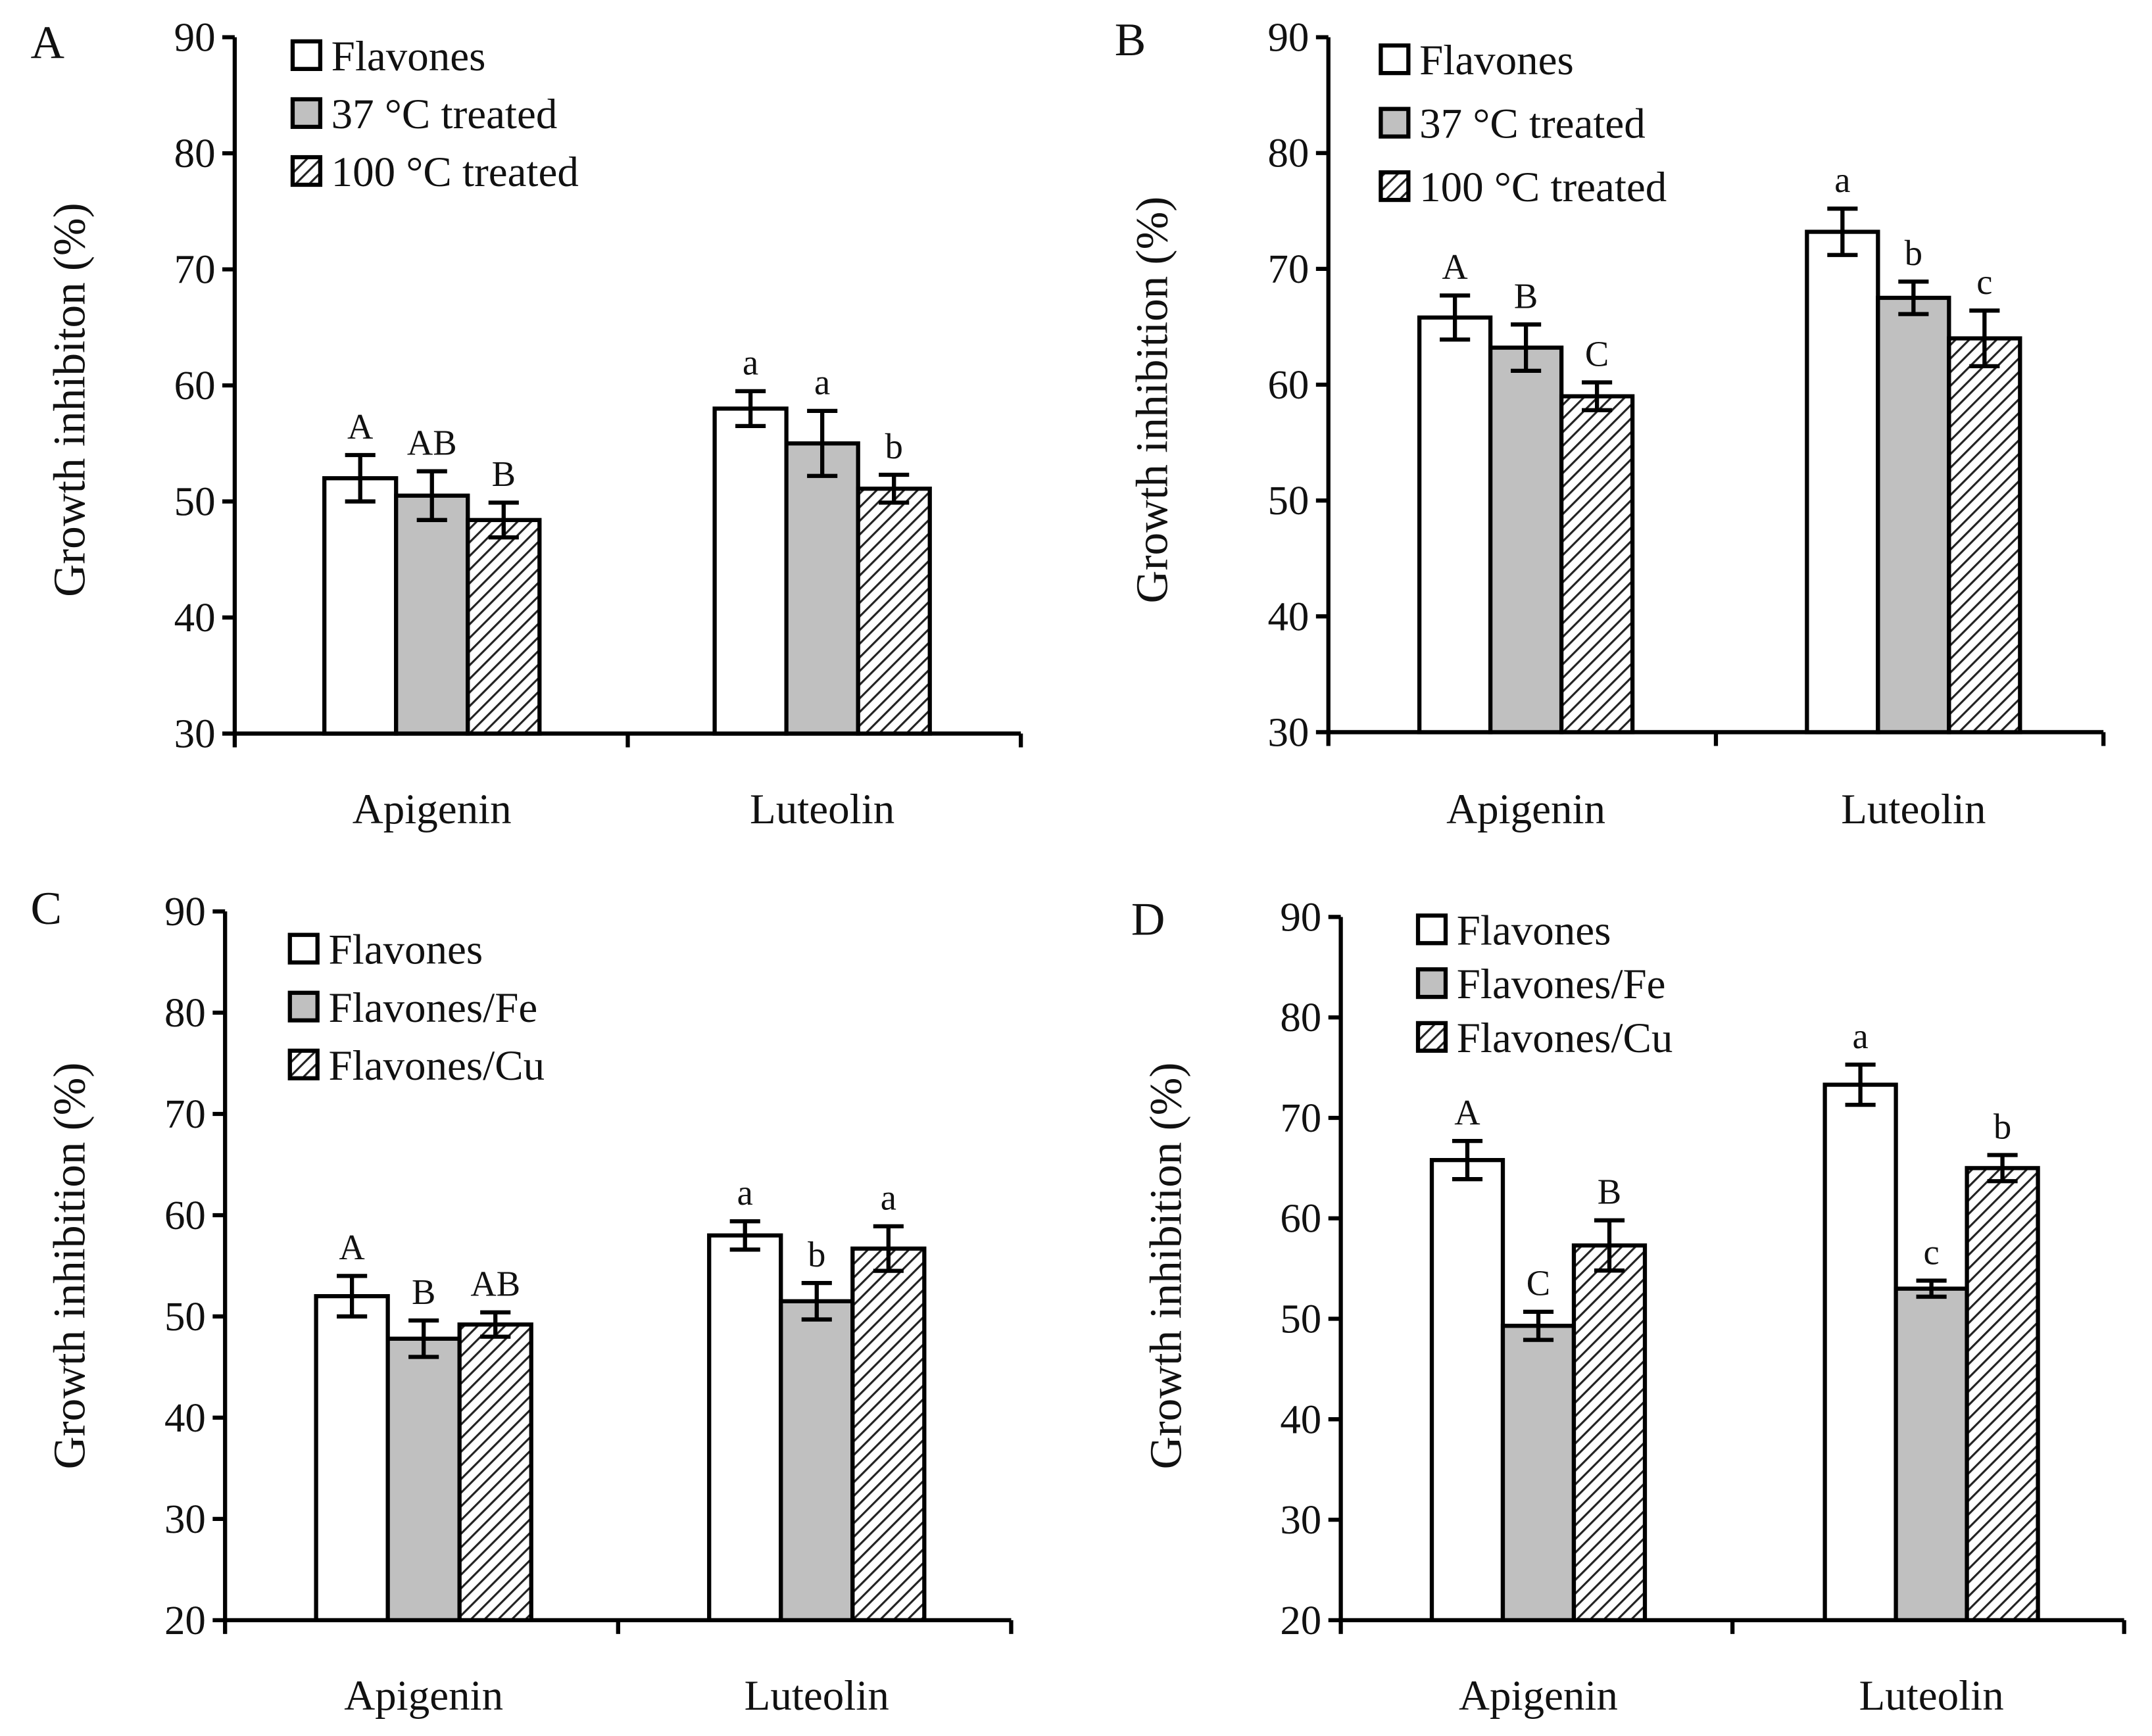 The image size is (2152, 1736). What do you see at coordinates (444, 114) in the screenshot?
I see `legend-label: 37 °C treated` at bounding box center [444, 114].